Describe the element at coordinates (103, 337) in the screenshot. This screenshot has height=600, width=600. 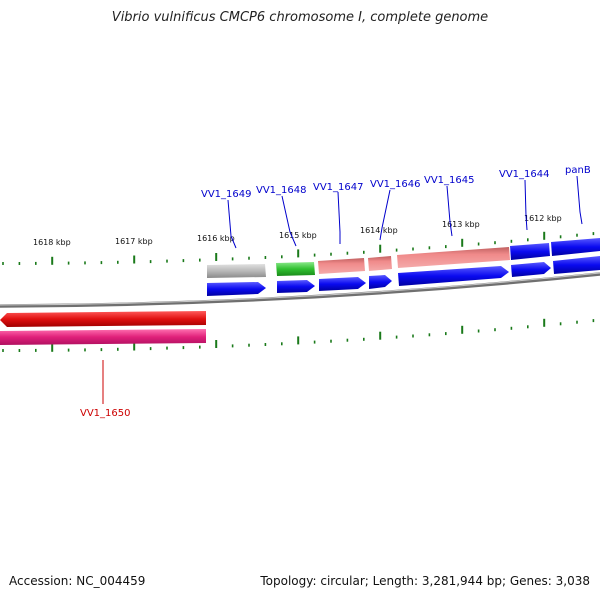
I see `feature-magenta` at that location.